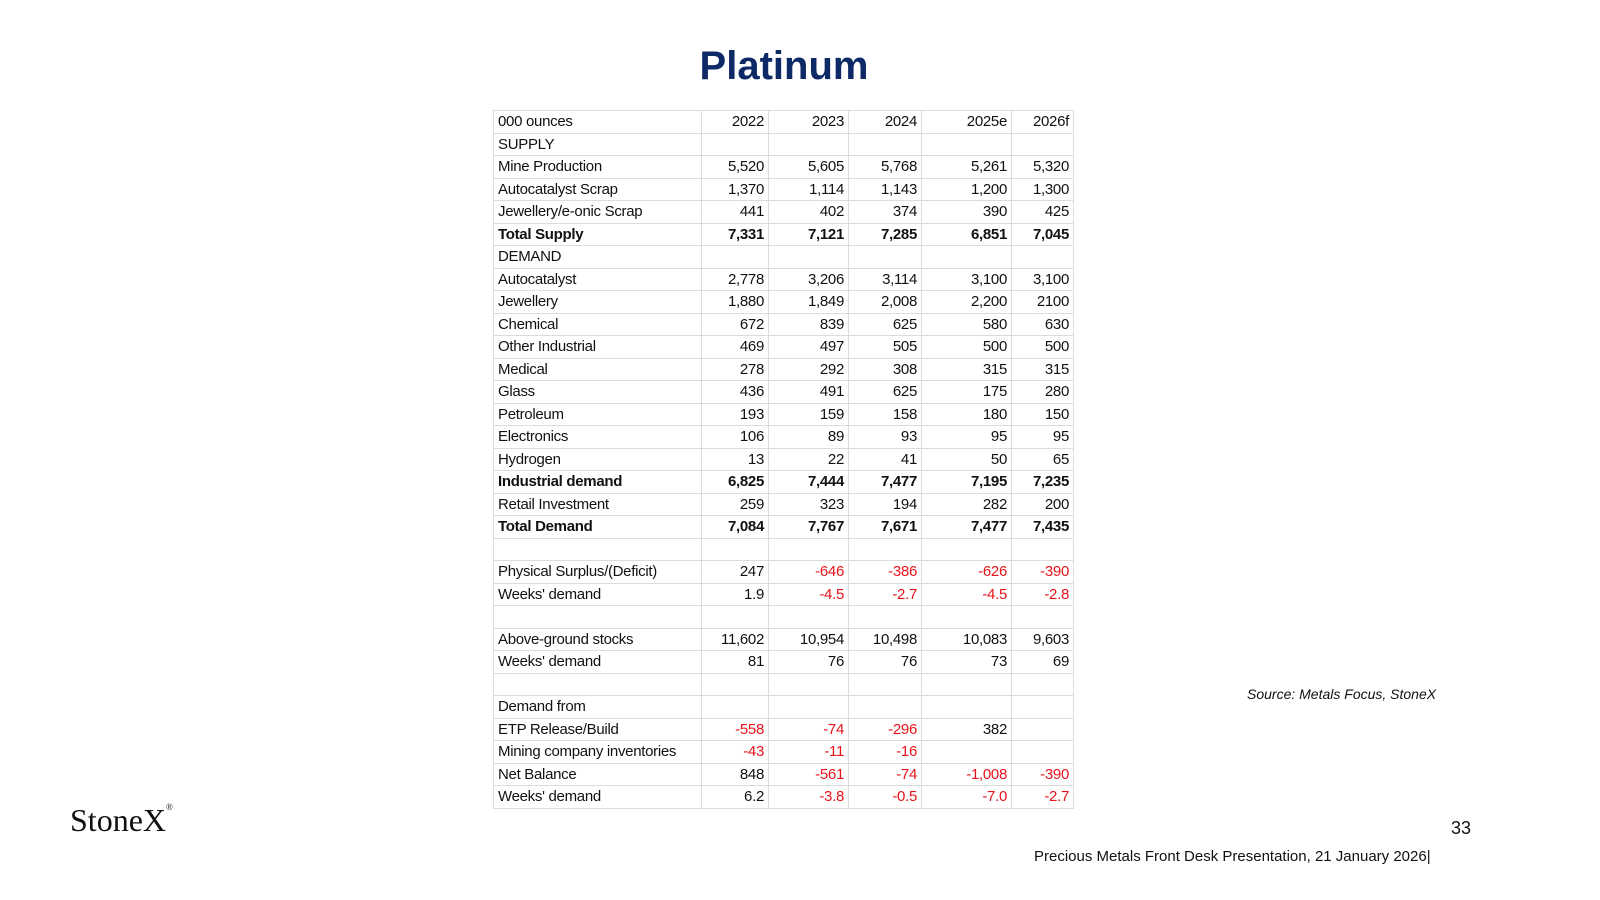 This screenshot has width=1600, height=900. I want to click on table-cell: Above-ground stocks, so click(597, 639).